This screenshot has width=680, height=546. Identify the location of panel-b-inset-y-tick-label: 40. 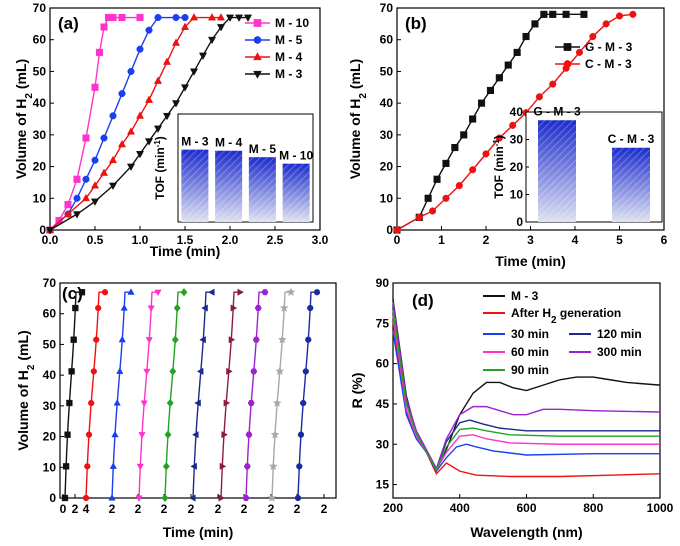
(517, 112).